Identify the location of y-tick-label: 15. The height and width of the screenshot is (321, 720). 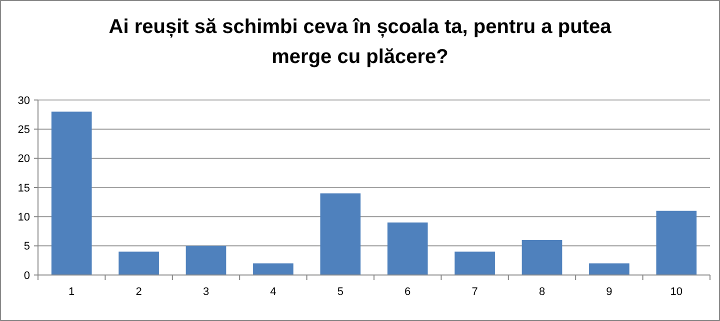
(24, 188).